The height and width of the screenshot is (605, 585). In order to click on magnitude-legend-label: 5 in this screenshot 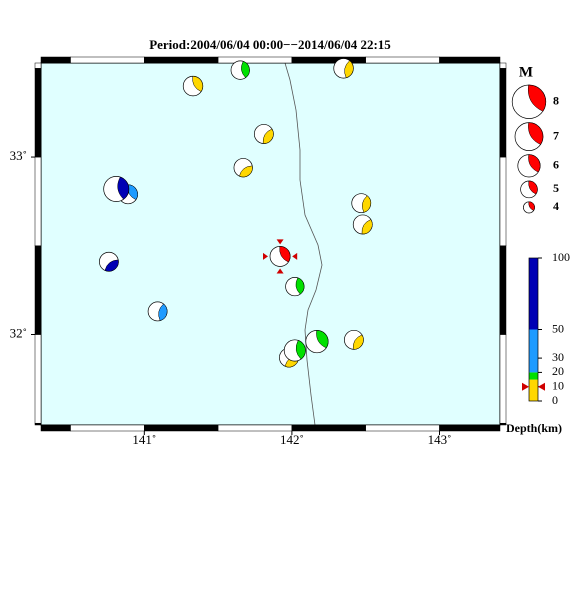, I will do `click(556, 188)`.